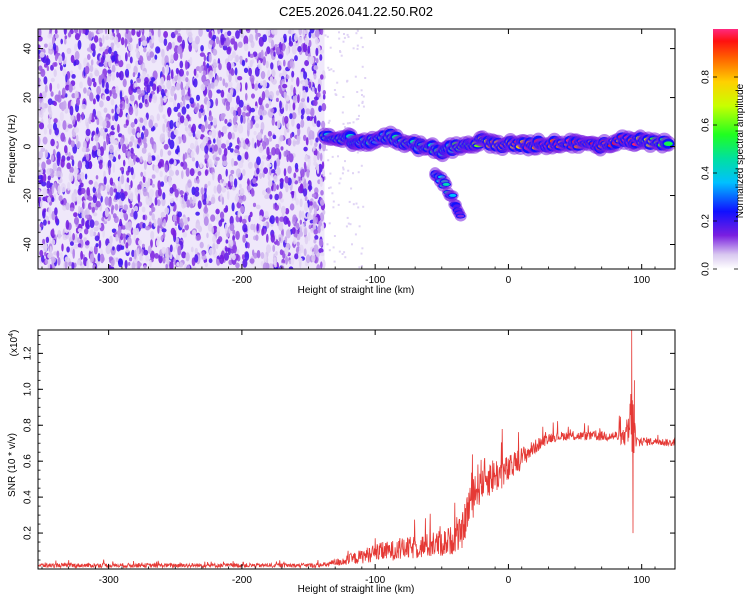 Image resolution: width=750 pixels, height=600 pixels. I want to click on spectrogram-branch-core, so click(453, 195).